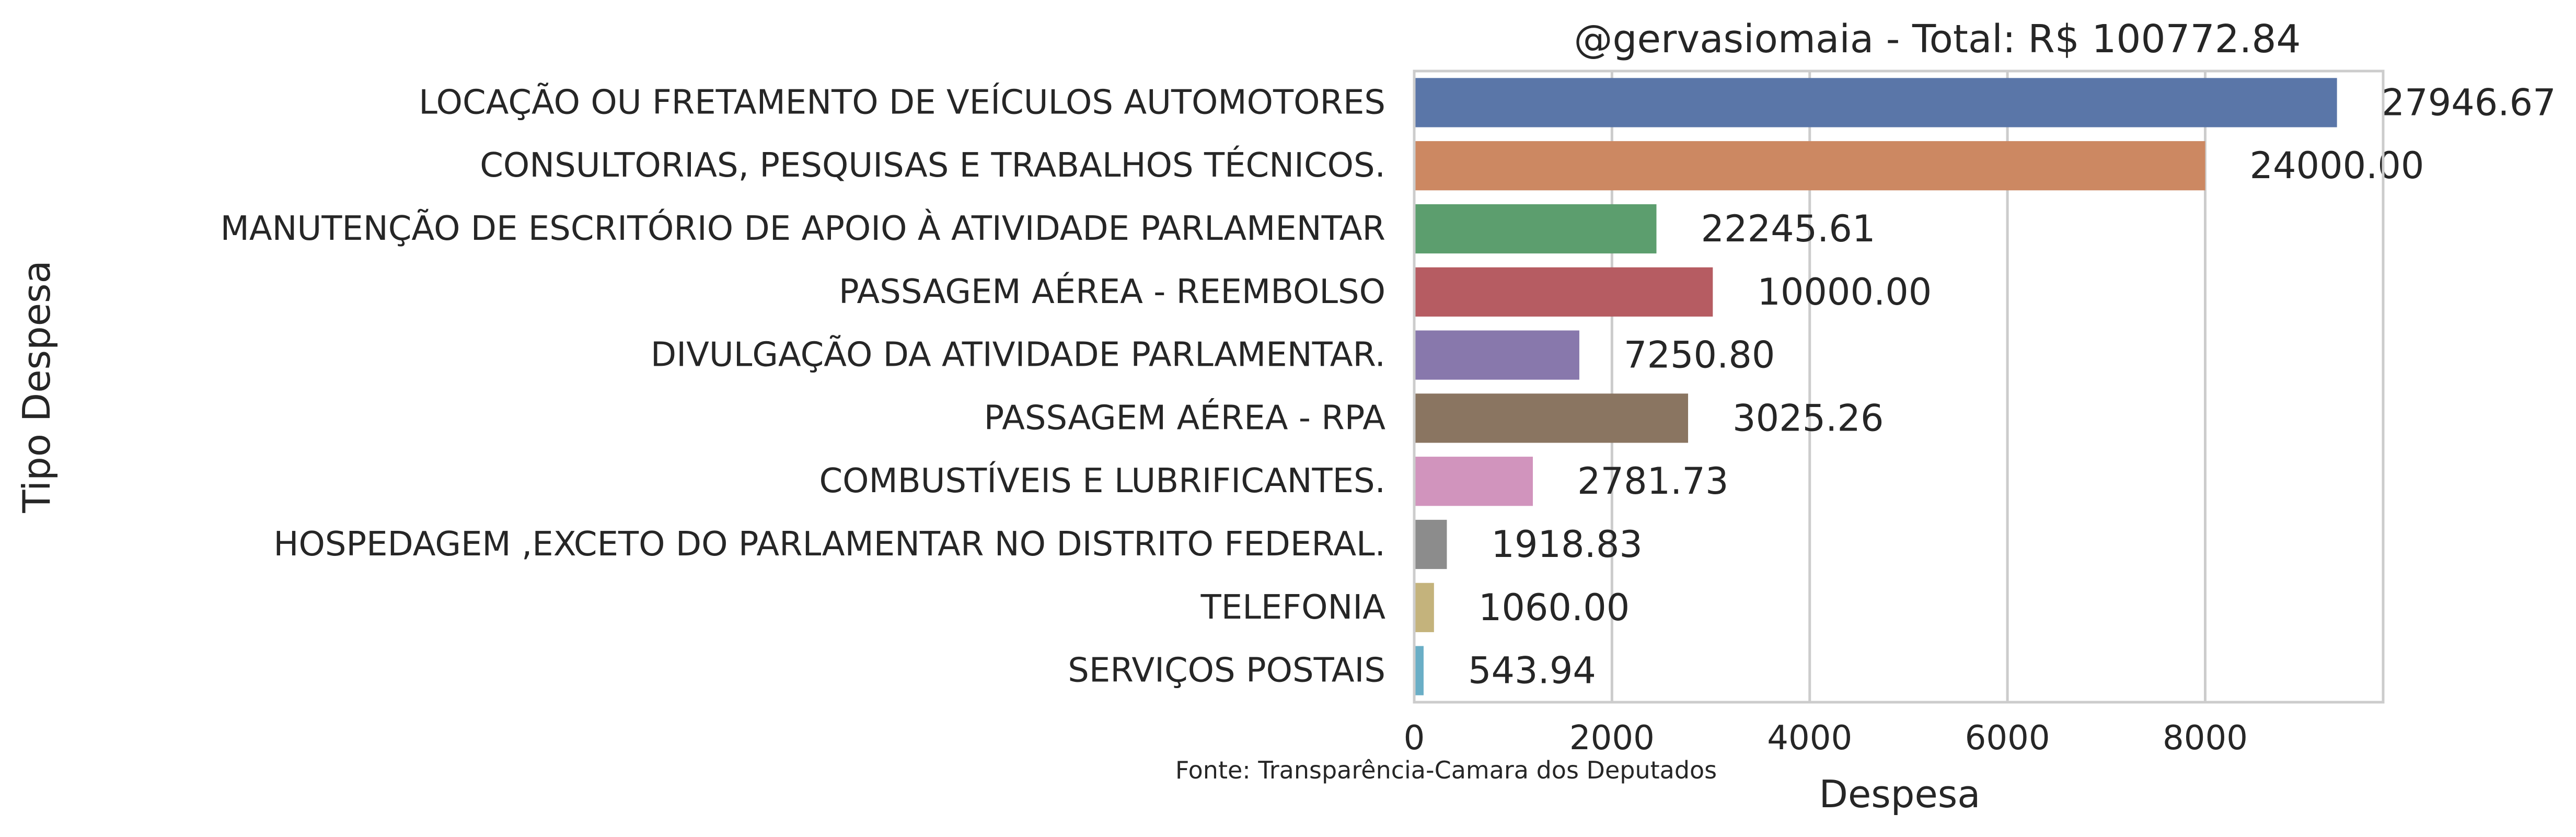 This screenshot has width=2576, height=837. What do you see at coordinates (2205, 739) in the screenshot?
I see `x-tick-label: 8000` at bounding box center [2205, 739].